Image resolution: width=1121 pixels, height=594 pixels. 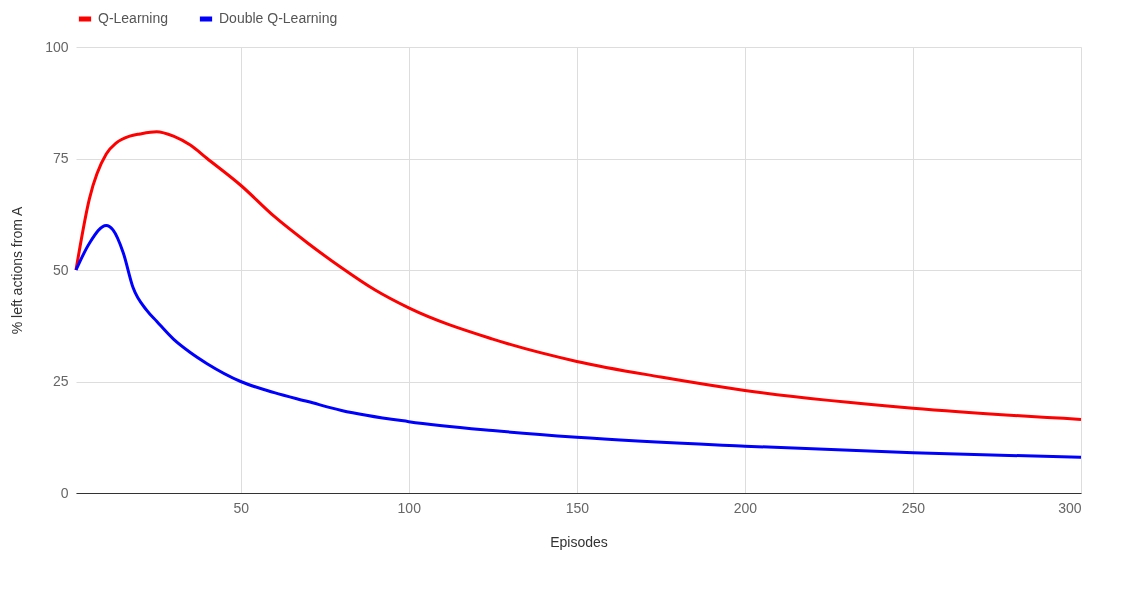 What do you see at coordinates (60, 381) in the screenshot?
I see `y-tick-label: 25` at bounding box center [60, 381].